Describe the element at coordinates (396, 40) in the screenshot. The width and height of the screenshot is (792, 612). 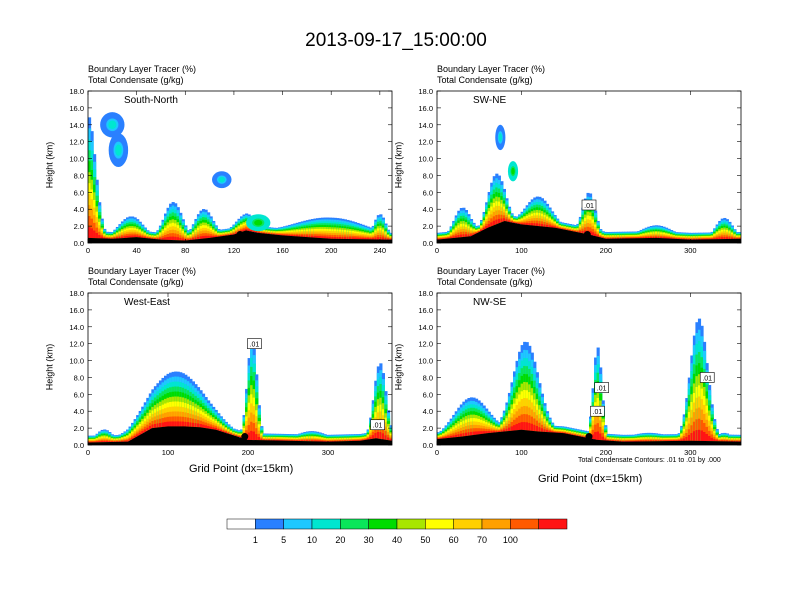
I see `figure-title: 2013-09-17_15:00:00` at that location.